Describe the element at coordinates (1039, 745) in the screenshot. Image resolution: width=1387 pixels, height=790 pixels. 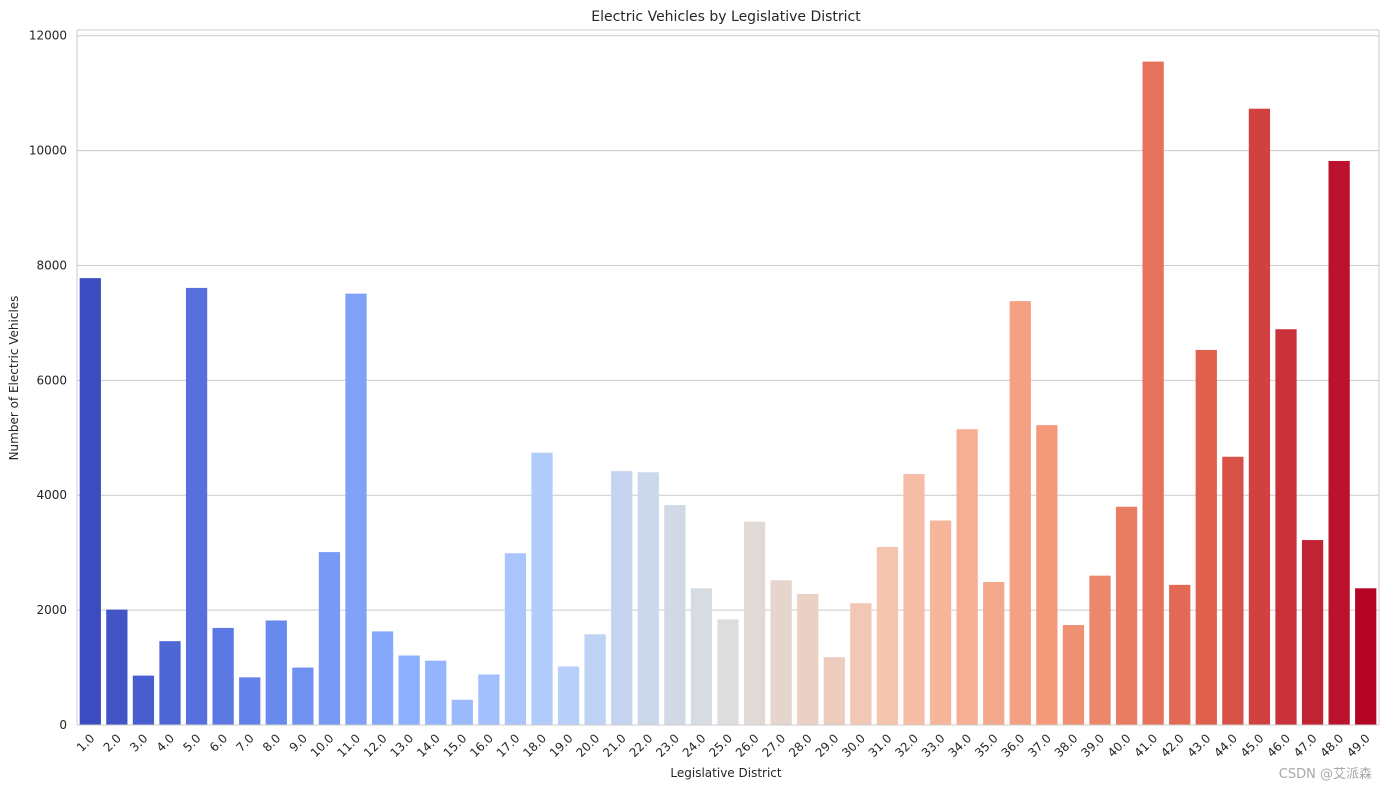
I see `x-tick-label: 37.0` at that location.